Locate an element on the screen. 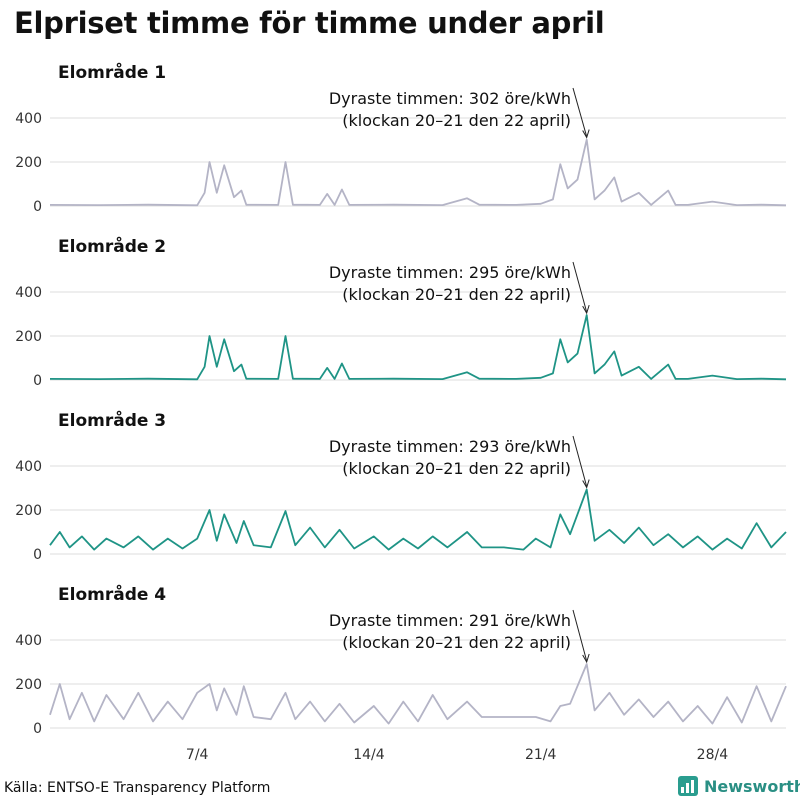  source-note: Källa: ENTSO-E Transparency Platform is located at coordinates (137, 788).